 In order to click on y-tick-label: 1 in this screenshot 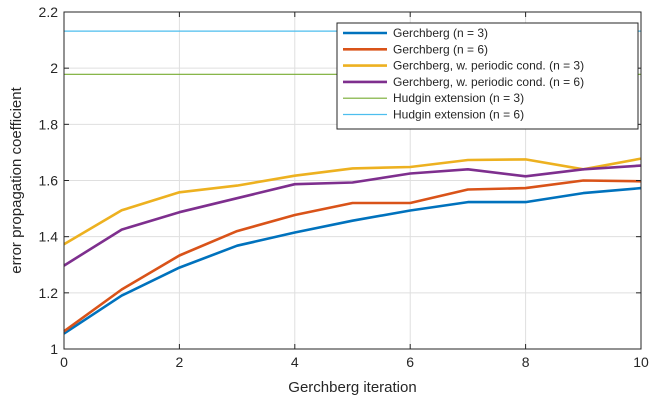, I will do `click(54, 349)`.